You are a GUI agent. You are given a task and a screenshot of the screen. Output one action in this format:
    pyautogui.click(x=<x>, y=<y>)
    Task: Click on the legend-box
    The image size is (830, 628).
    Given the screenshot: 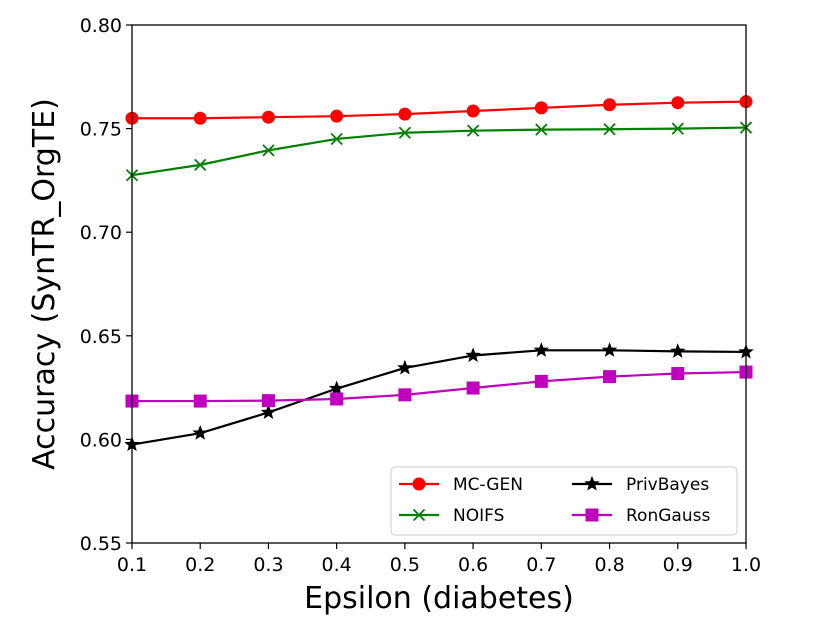 What is the action you would take?
    pyautogui.click(x=564, y=501)
    